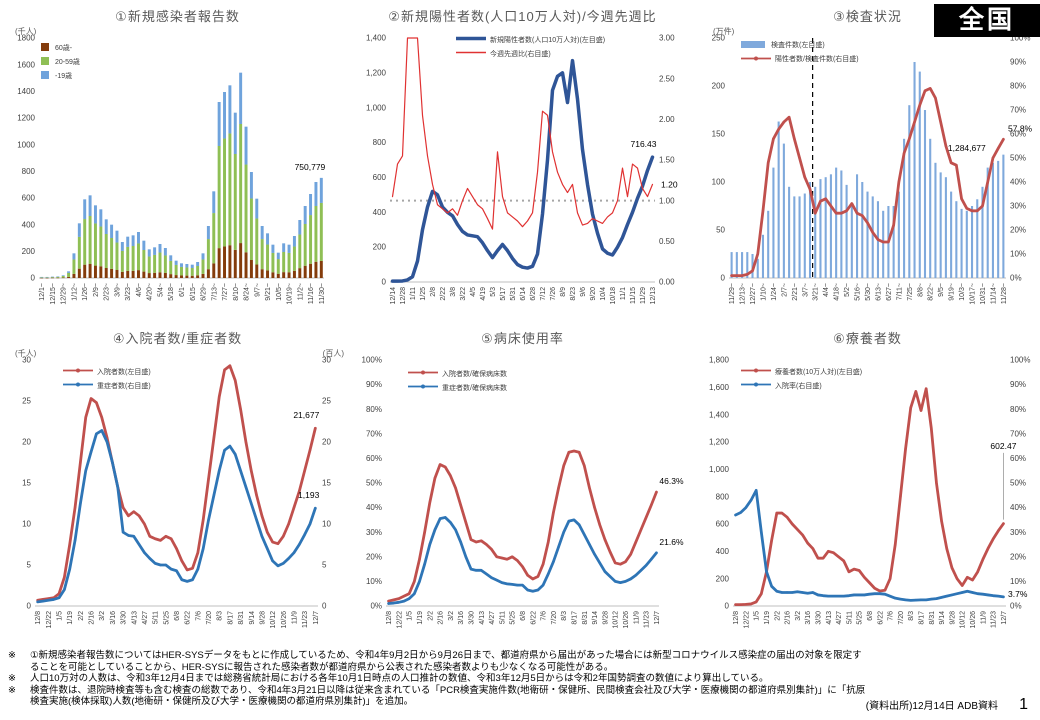 Image resolution: width=1040 pixels, height=720 pixels. What do you see at coordinates (719, 442) in the screenshot?
I see `svg-text: 1,200` at bounding box center [719, 442].